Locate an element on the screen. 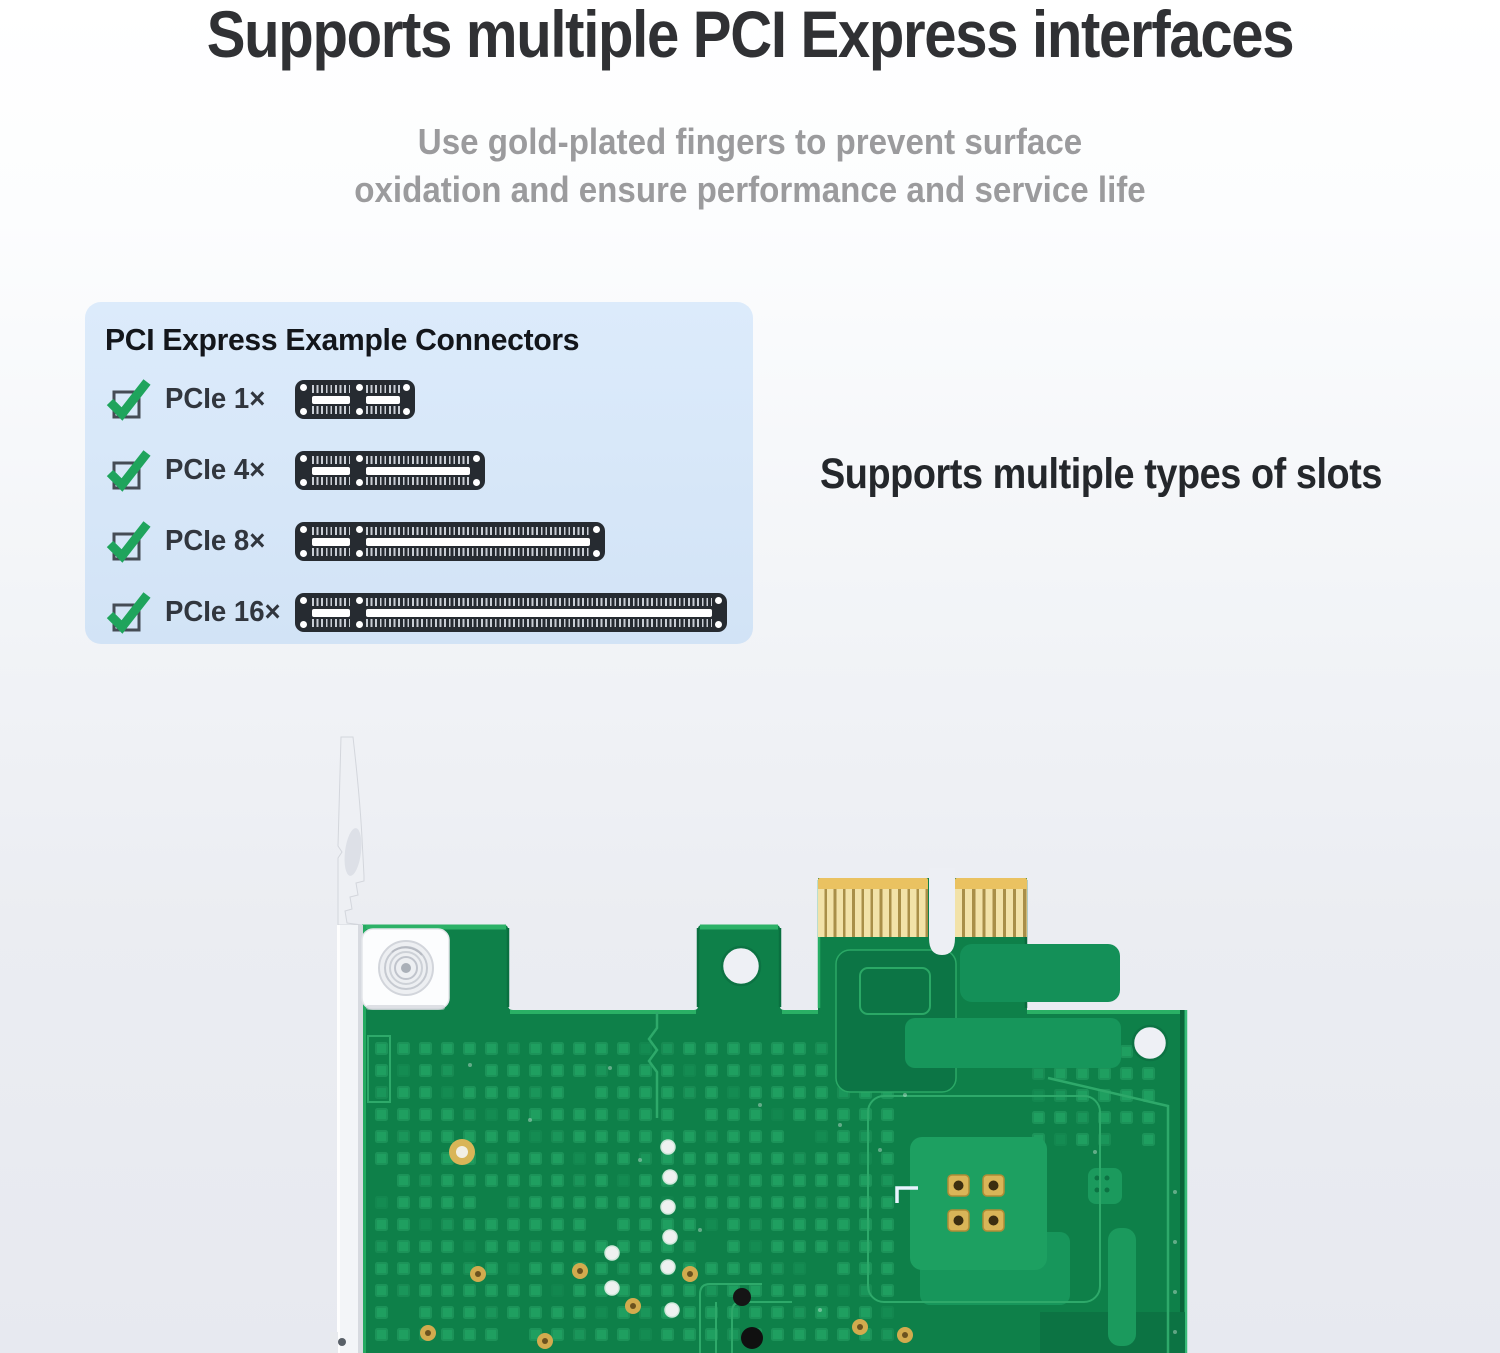  pcie-slot-graphic-8x is located at coordinates (450, 541).